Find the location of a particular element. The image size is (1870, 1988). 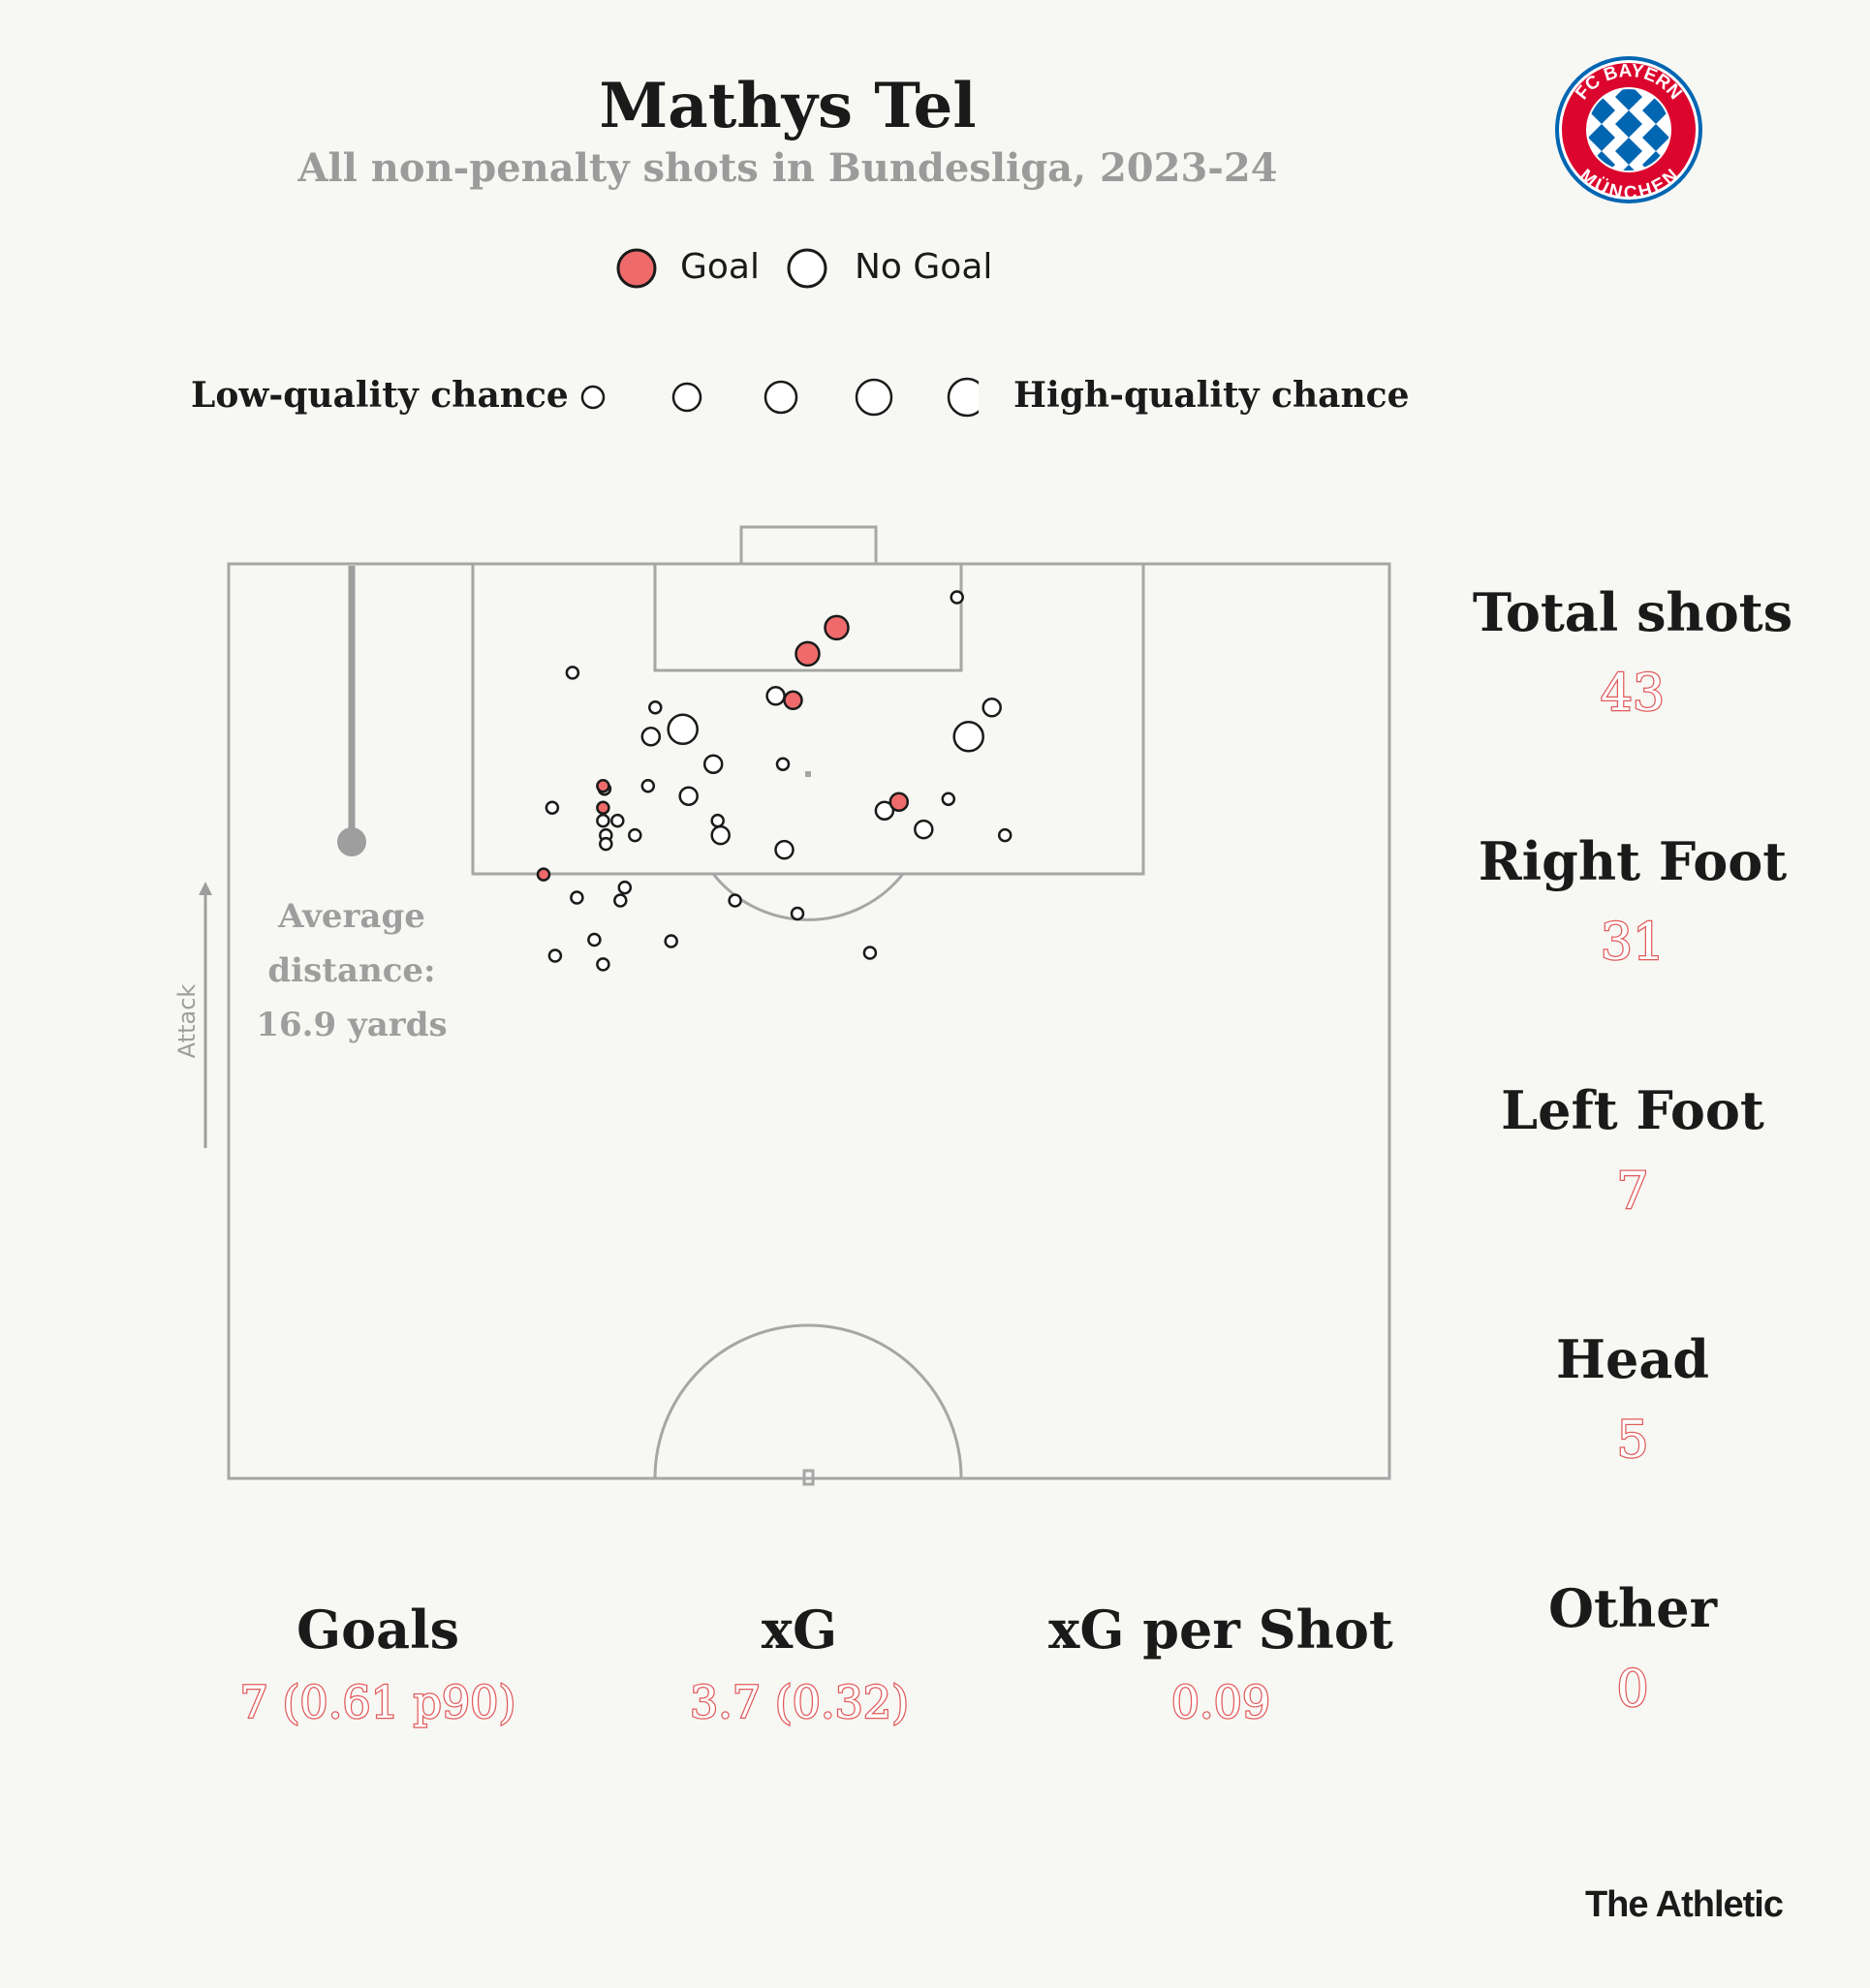

attack-arrow is located at coordinates (208, 1017).